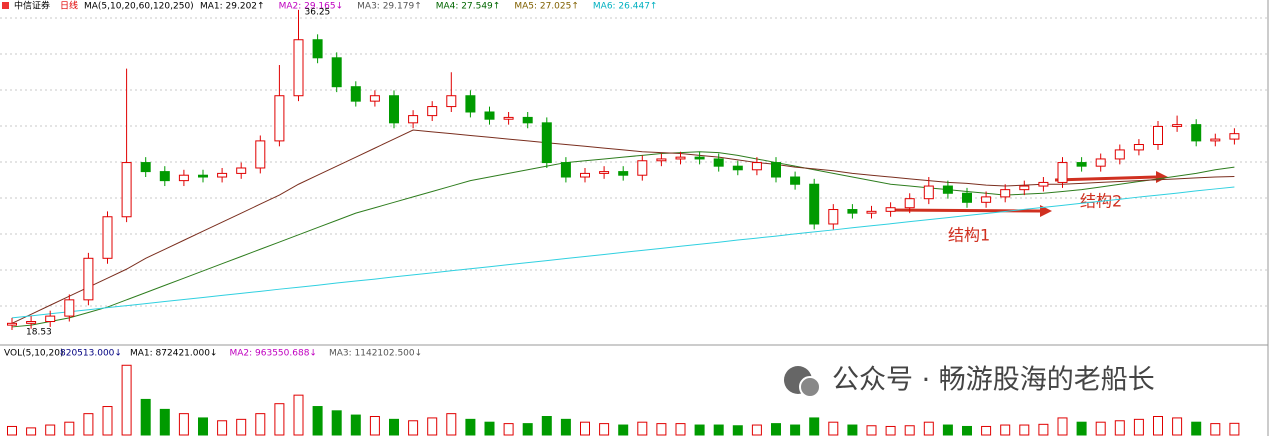 Image resolution: width=1280 pixels, height=436 pixels. Describe the element at coordinates (993, 380) in the screenshot. I see `watermark-text: 公众号 · 畅游股海的老船长` at that location.